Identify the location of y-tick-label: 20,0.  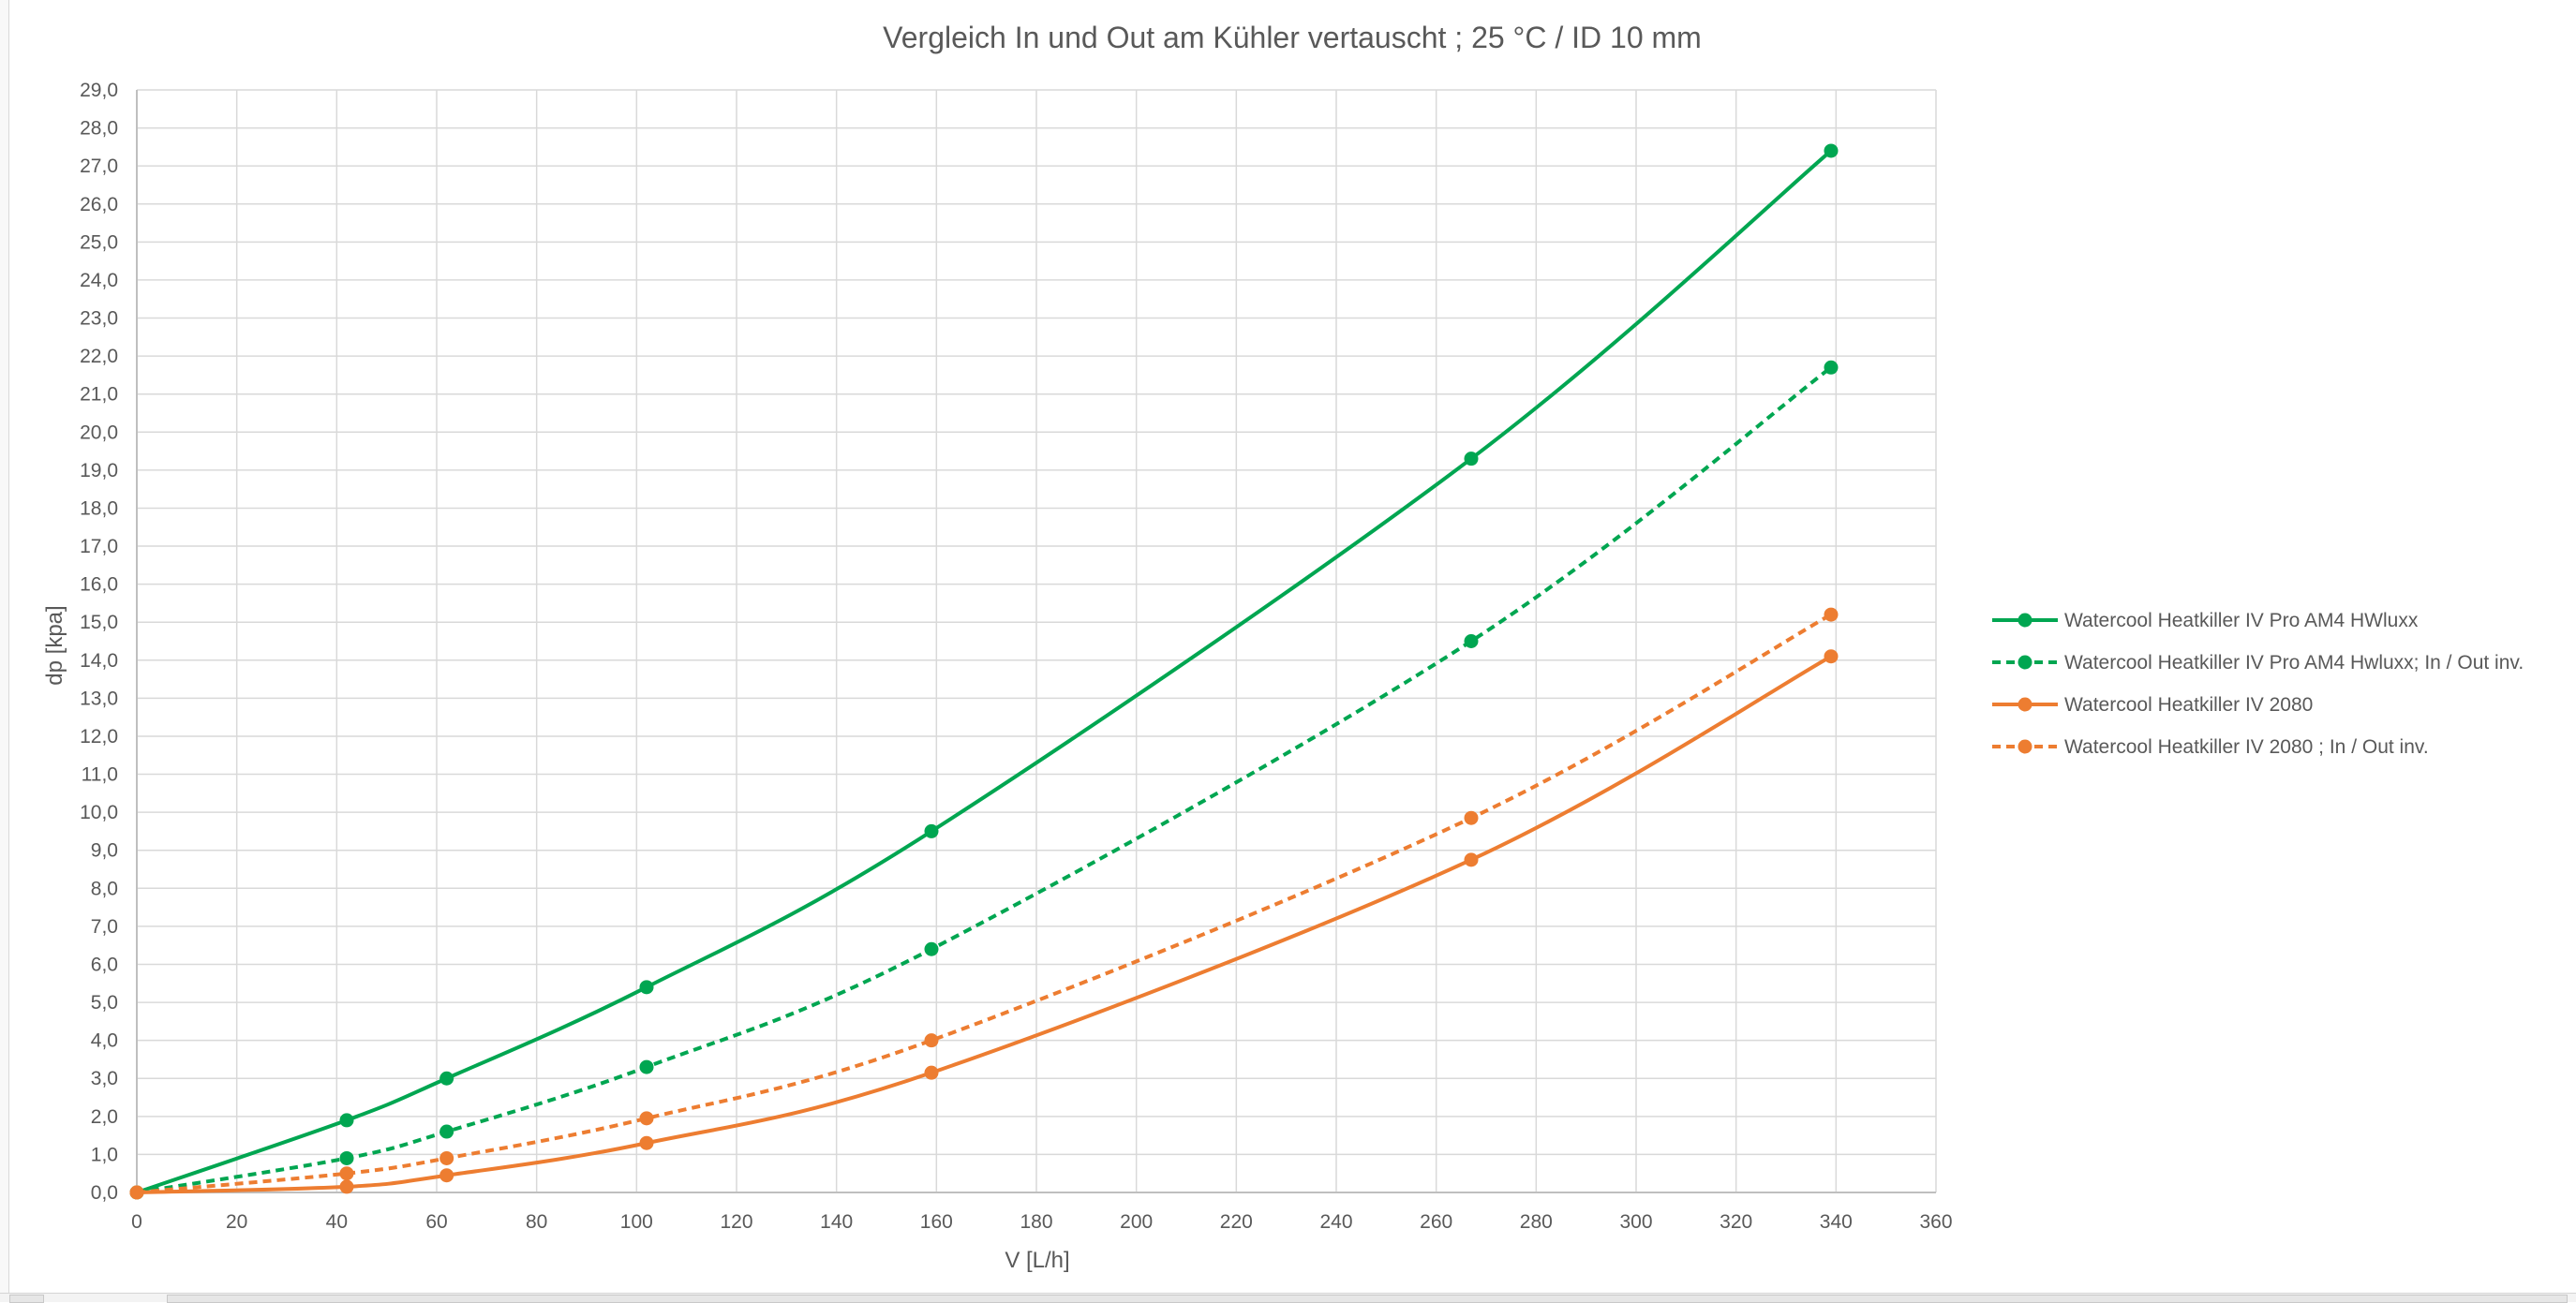
(99, 433).